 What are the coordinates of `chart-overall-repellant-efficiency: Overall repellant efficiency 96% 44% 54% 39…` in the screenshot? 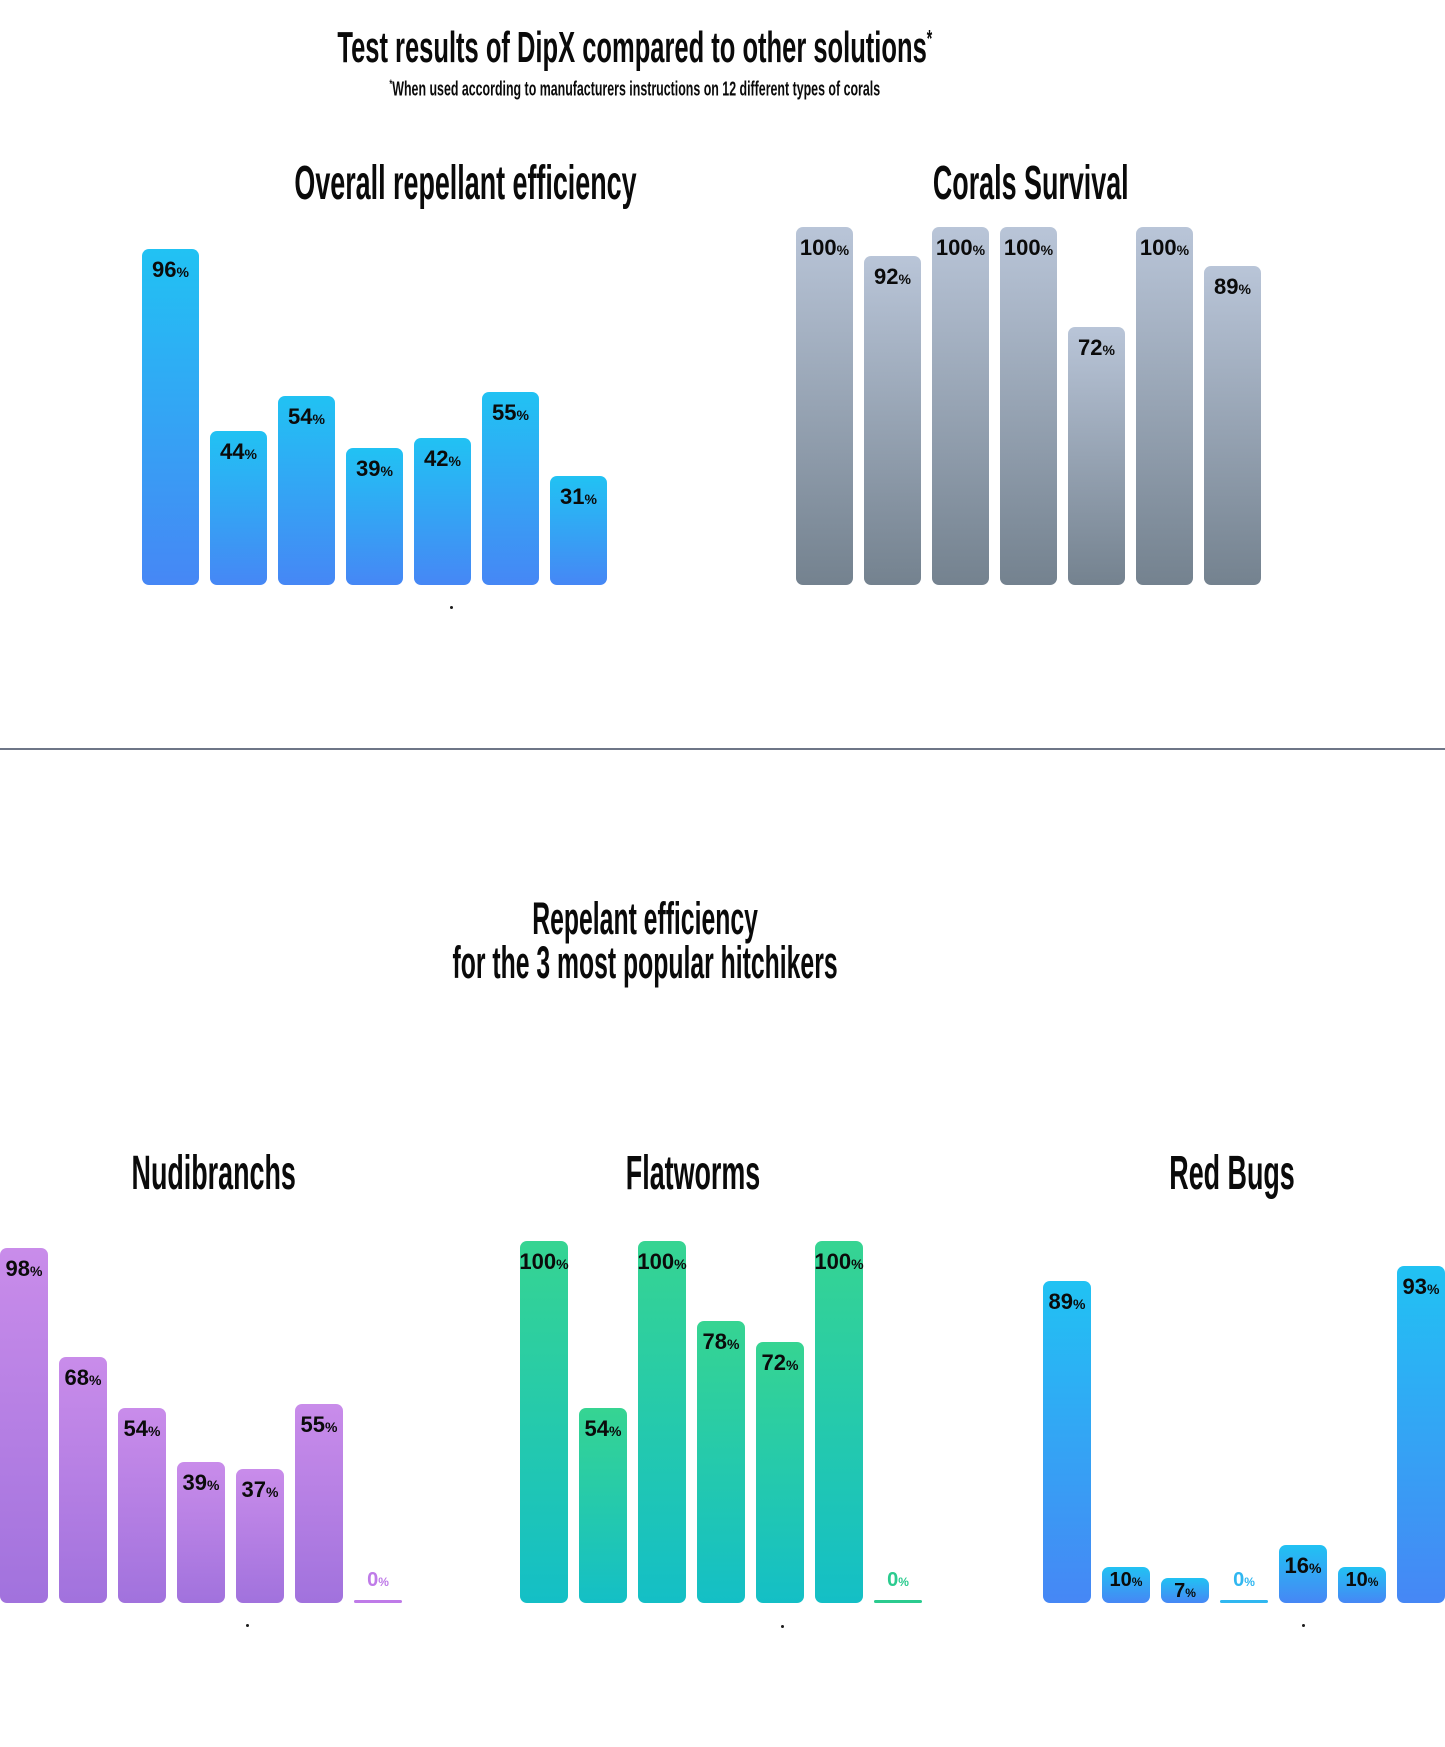 It's located at (389, 372).